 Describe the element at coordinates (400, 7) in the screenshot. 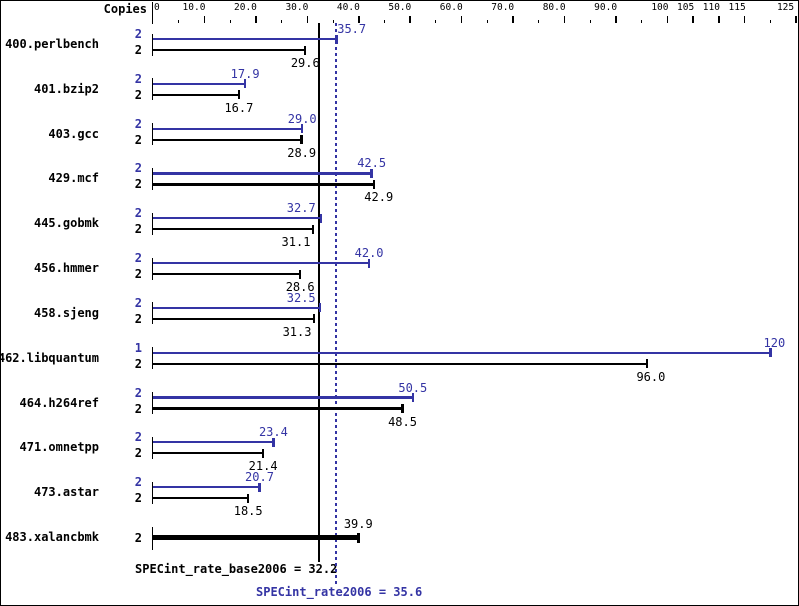

I see `axis-tick-label: 50.0` at that location.